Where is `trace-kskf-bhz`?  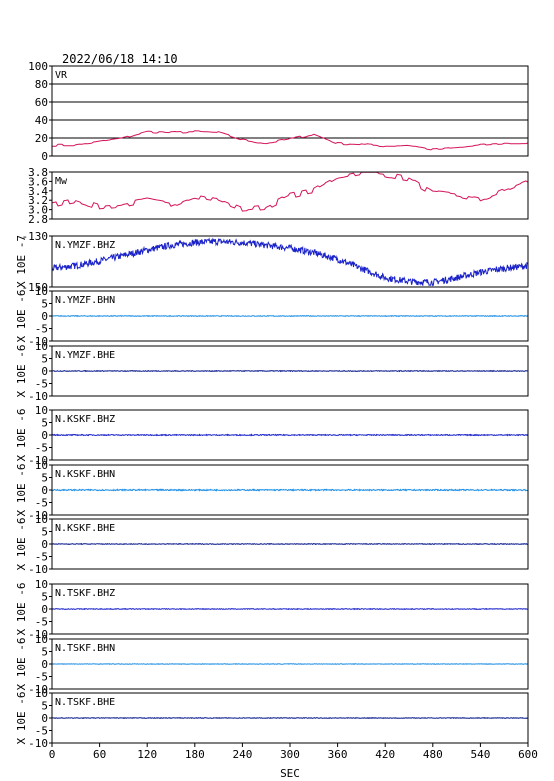 trace-kskf-bhz is located at coordinates (290, 435).